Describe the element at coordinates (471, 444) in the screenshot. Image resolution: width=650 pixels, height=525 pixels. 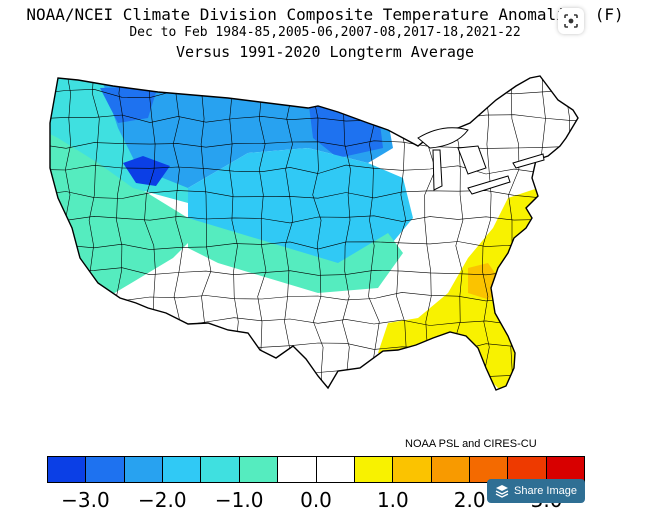
I see `map-credit: NOAA PSL and CIRES-CU` at that location.